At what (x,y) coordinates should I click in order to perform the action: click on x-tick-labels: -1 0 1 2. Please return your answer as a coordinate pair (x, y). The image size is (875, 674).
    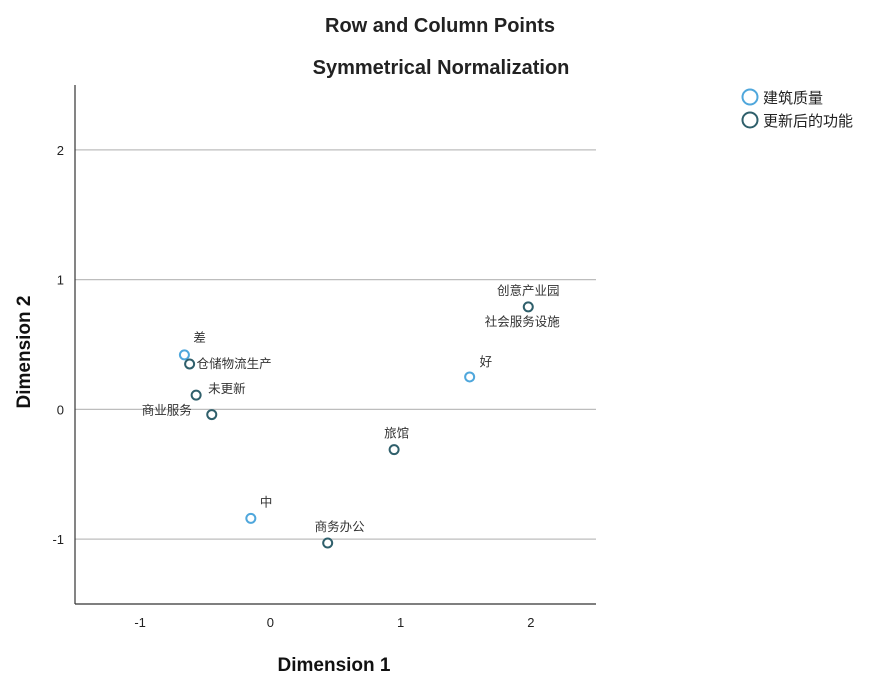
    Looking at the image, I should click on (334, 622).